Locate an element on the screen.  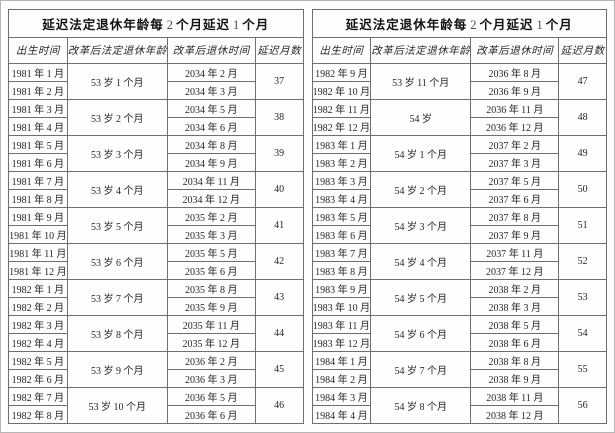
delay-months-cell: 55 is located at coordinates (582, 369).